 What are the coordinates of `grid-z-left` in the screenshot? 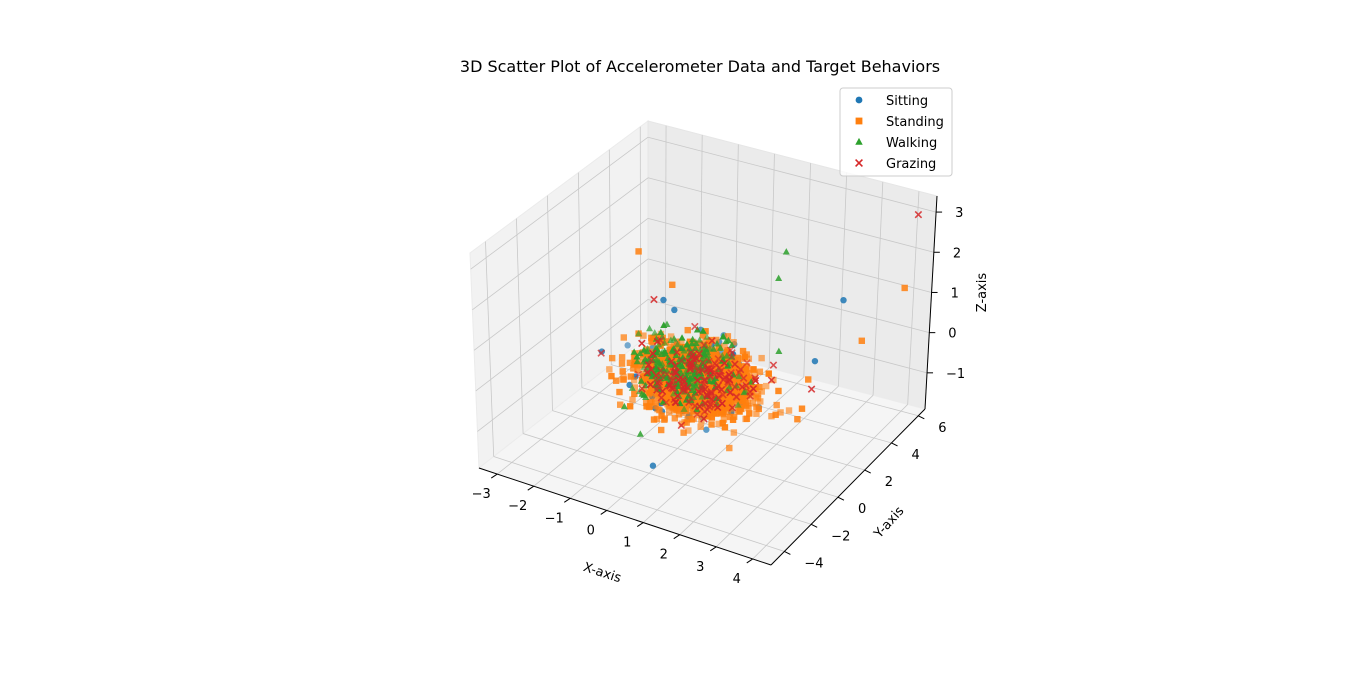 It's located at (562, 325).